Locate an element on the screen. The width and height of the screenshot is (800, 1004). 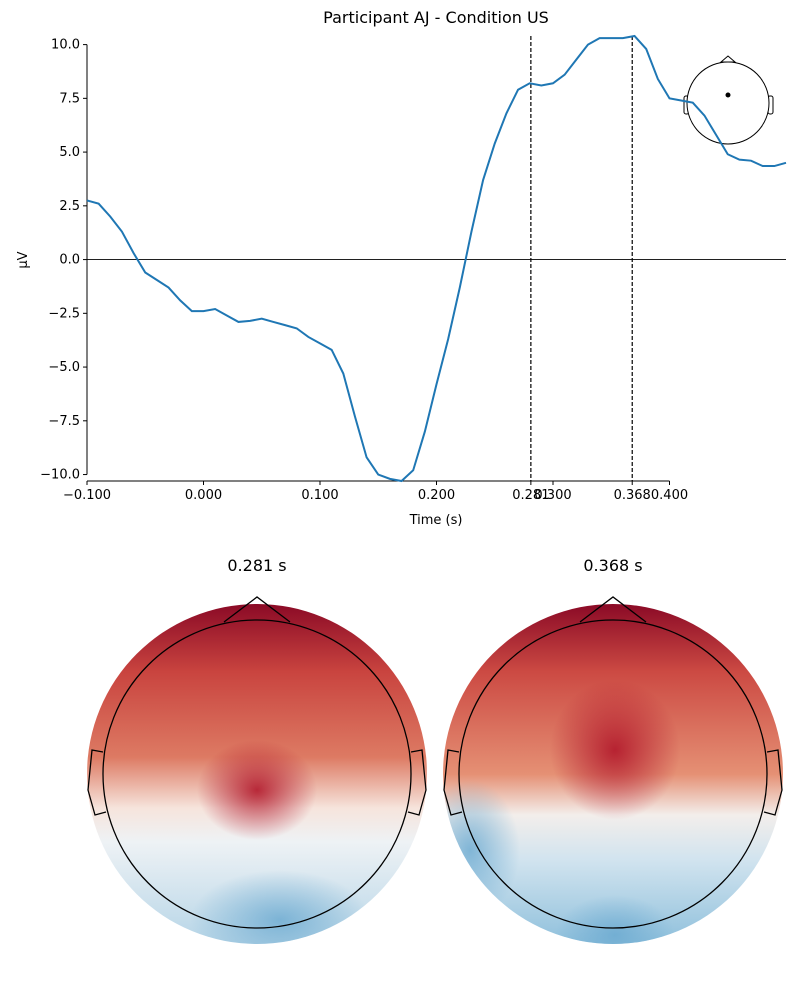
x-tick-label: 0.000 is located at coordinates (203, 495).